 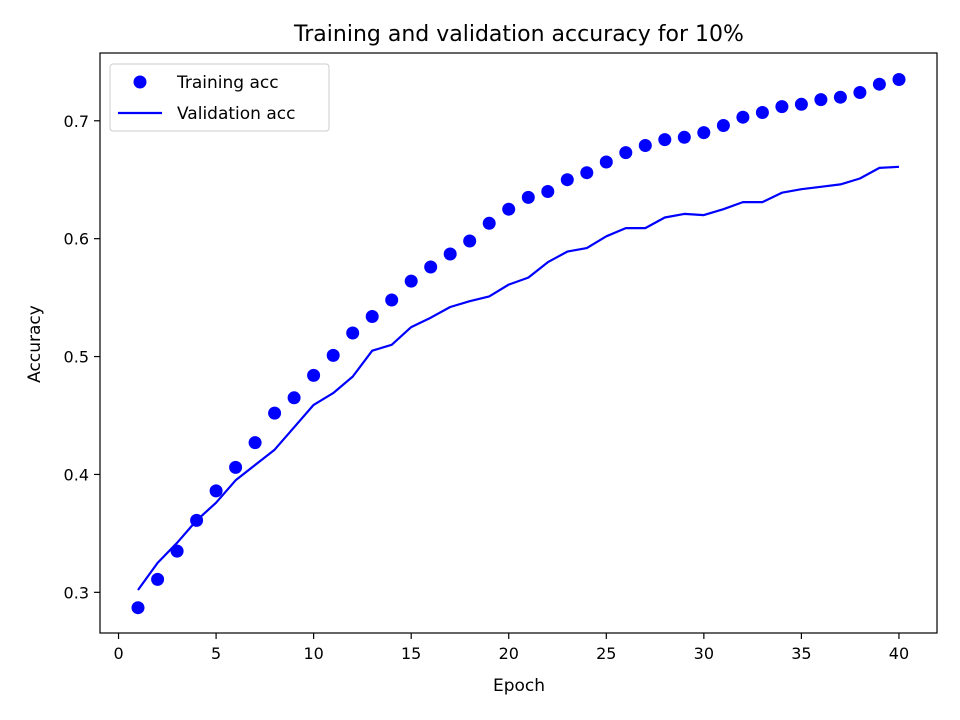 What do you see at coordinates (140, 82) in the screenshot?
I see `legend-marker-swatch` at bounding box center [140, 82].